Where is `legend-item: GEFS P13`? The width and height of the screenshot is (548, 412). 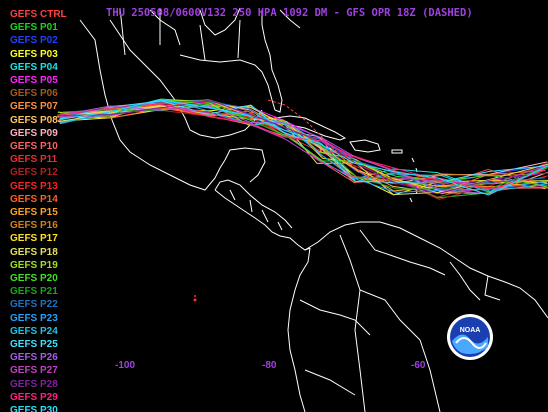
legend-item: GEFS P13 is located at coordinates (34, 186).